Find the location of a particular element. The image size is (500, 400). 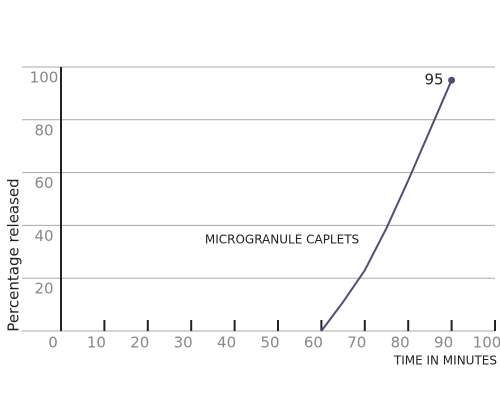

x-tick-label: 80 is located at coordinates (400, 343).